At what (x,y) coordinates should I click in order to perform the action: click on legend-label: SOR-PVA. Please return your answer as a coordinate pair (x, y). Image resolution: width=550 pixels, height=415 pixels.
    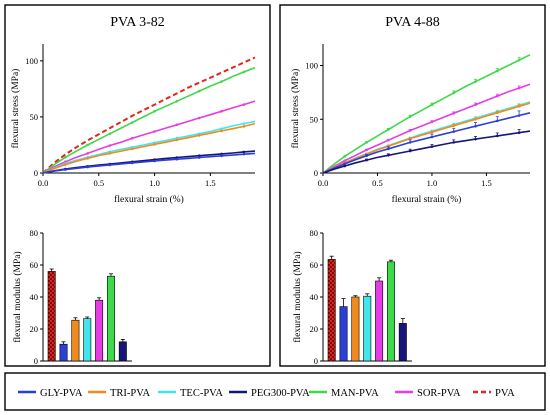
    Looking at the image, I should click on (439, 393).